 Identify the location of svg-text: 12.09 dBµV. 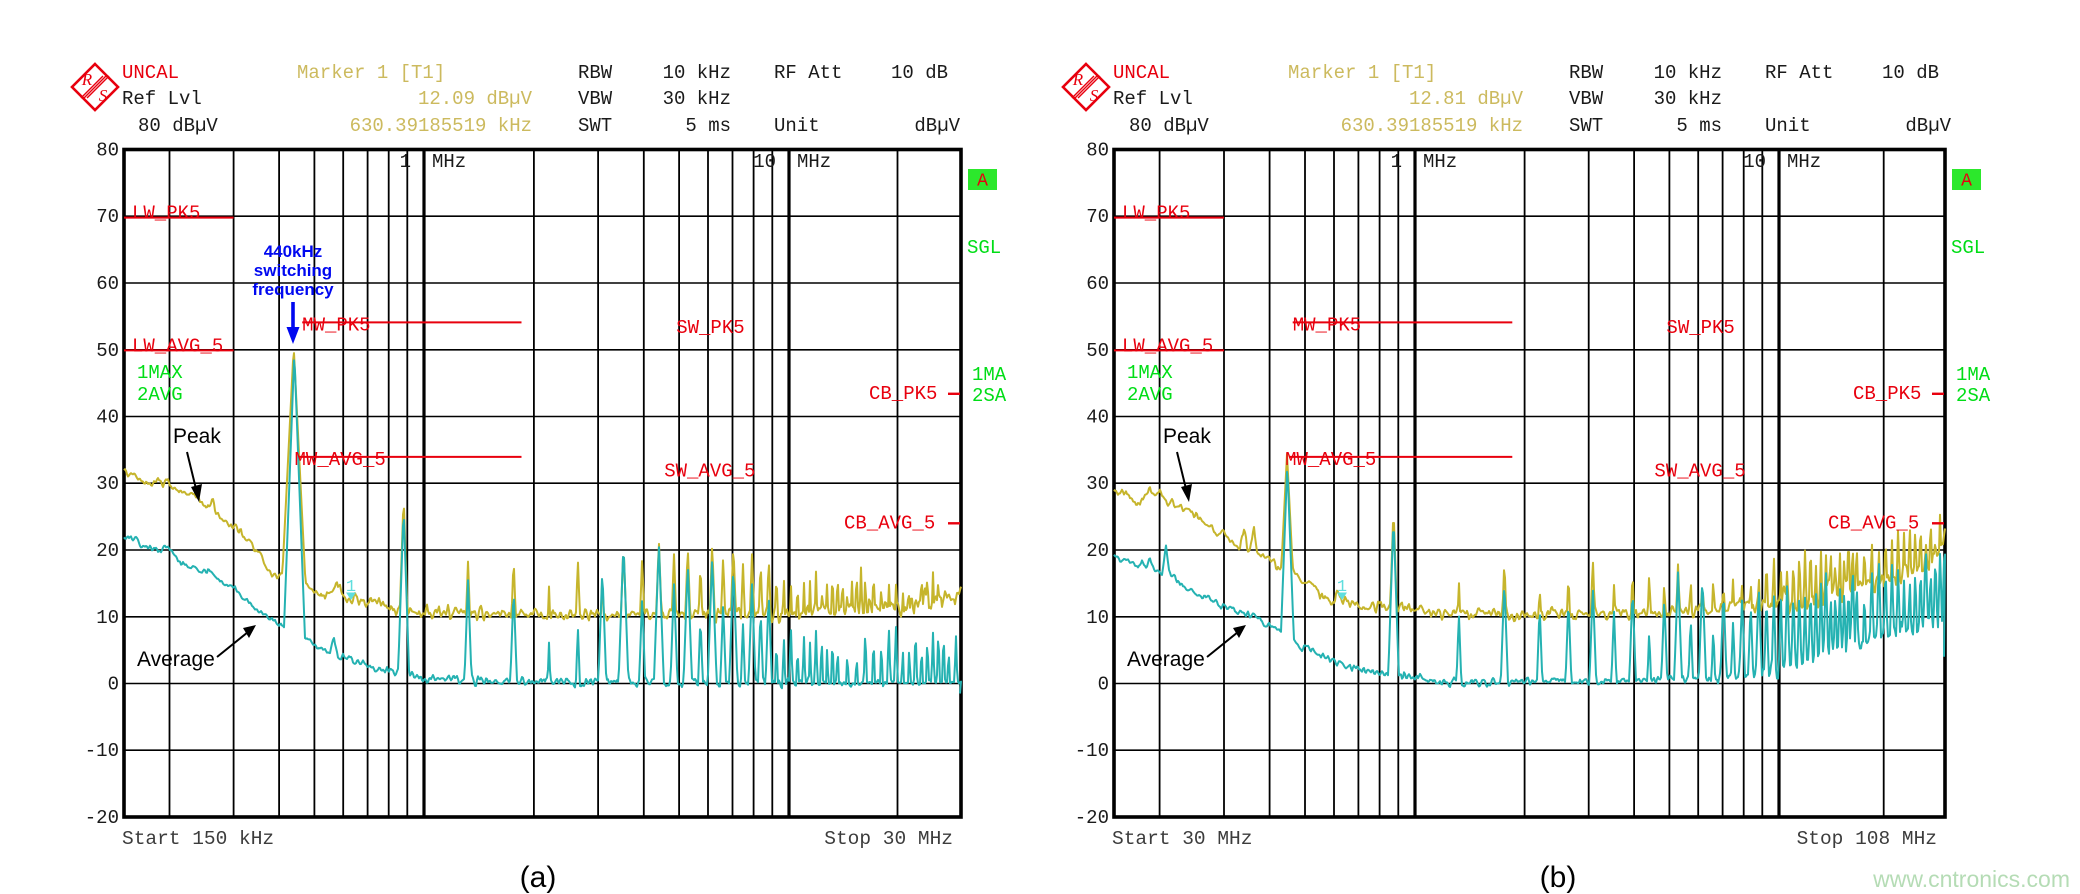
(475, 99).